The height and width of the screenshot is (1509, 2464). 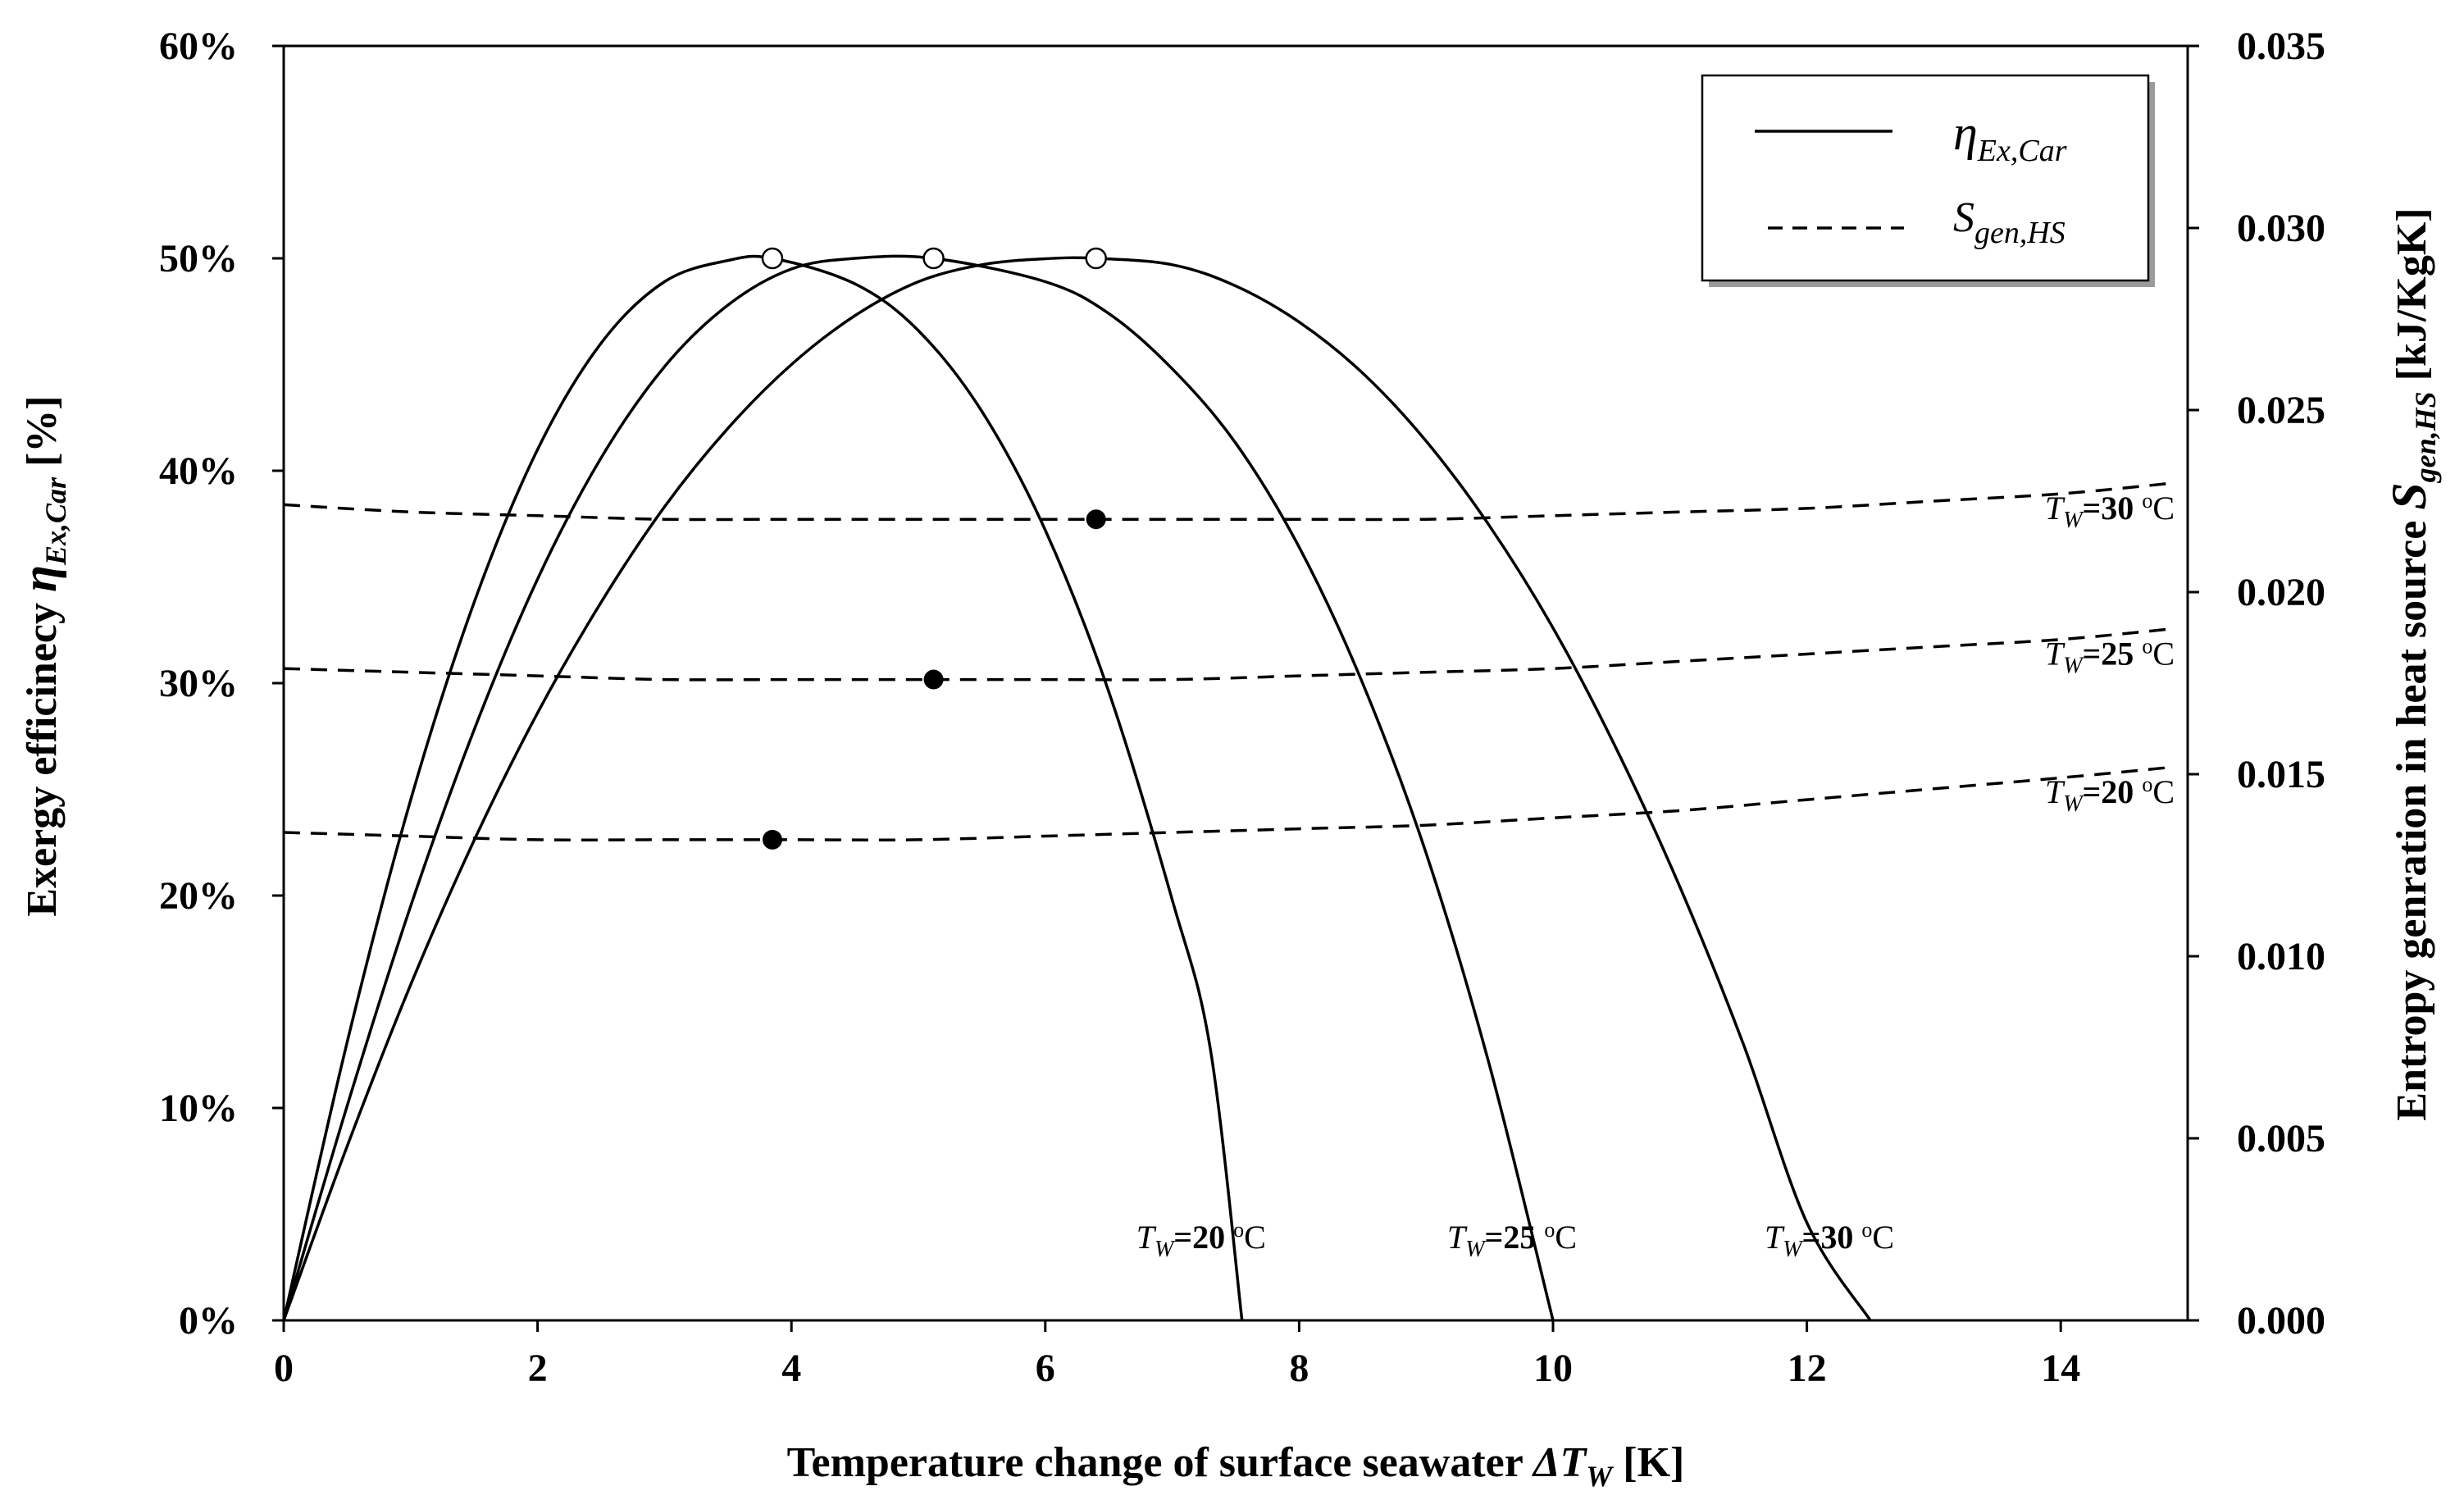 What do you see at coordinates (198, 471) in the screenshot?
I see `y-left-tick-label: 40%` at bounding box center [198, 471].